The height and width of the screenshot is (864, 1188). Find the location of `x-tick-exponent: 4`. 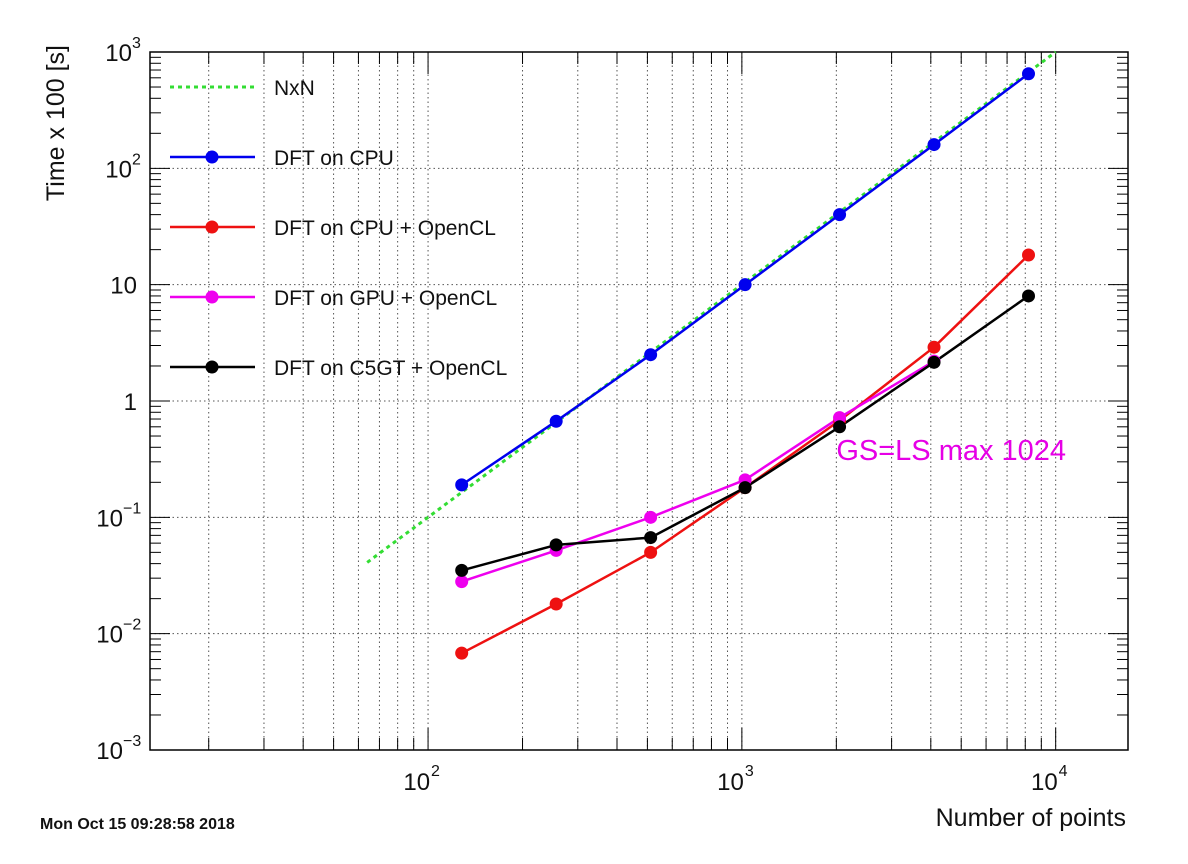

x-tick-exponent: 4 is located at coordinates (1063, 771).